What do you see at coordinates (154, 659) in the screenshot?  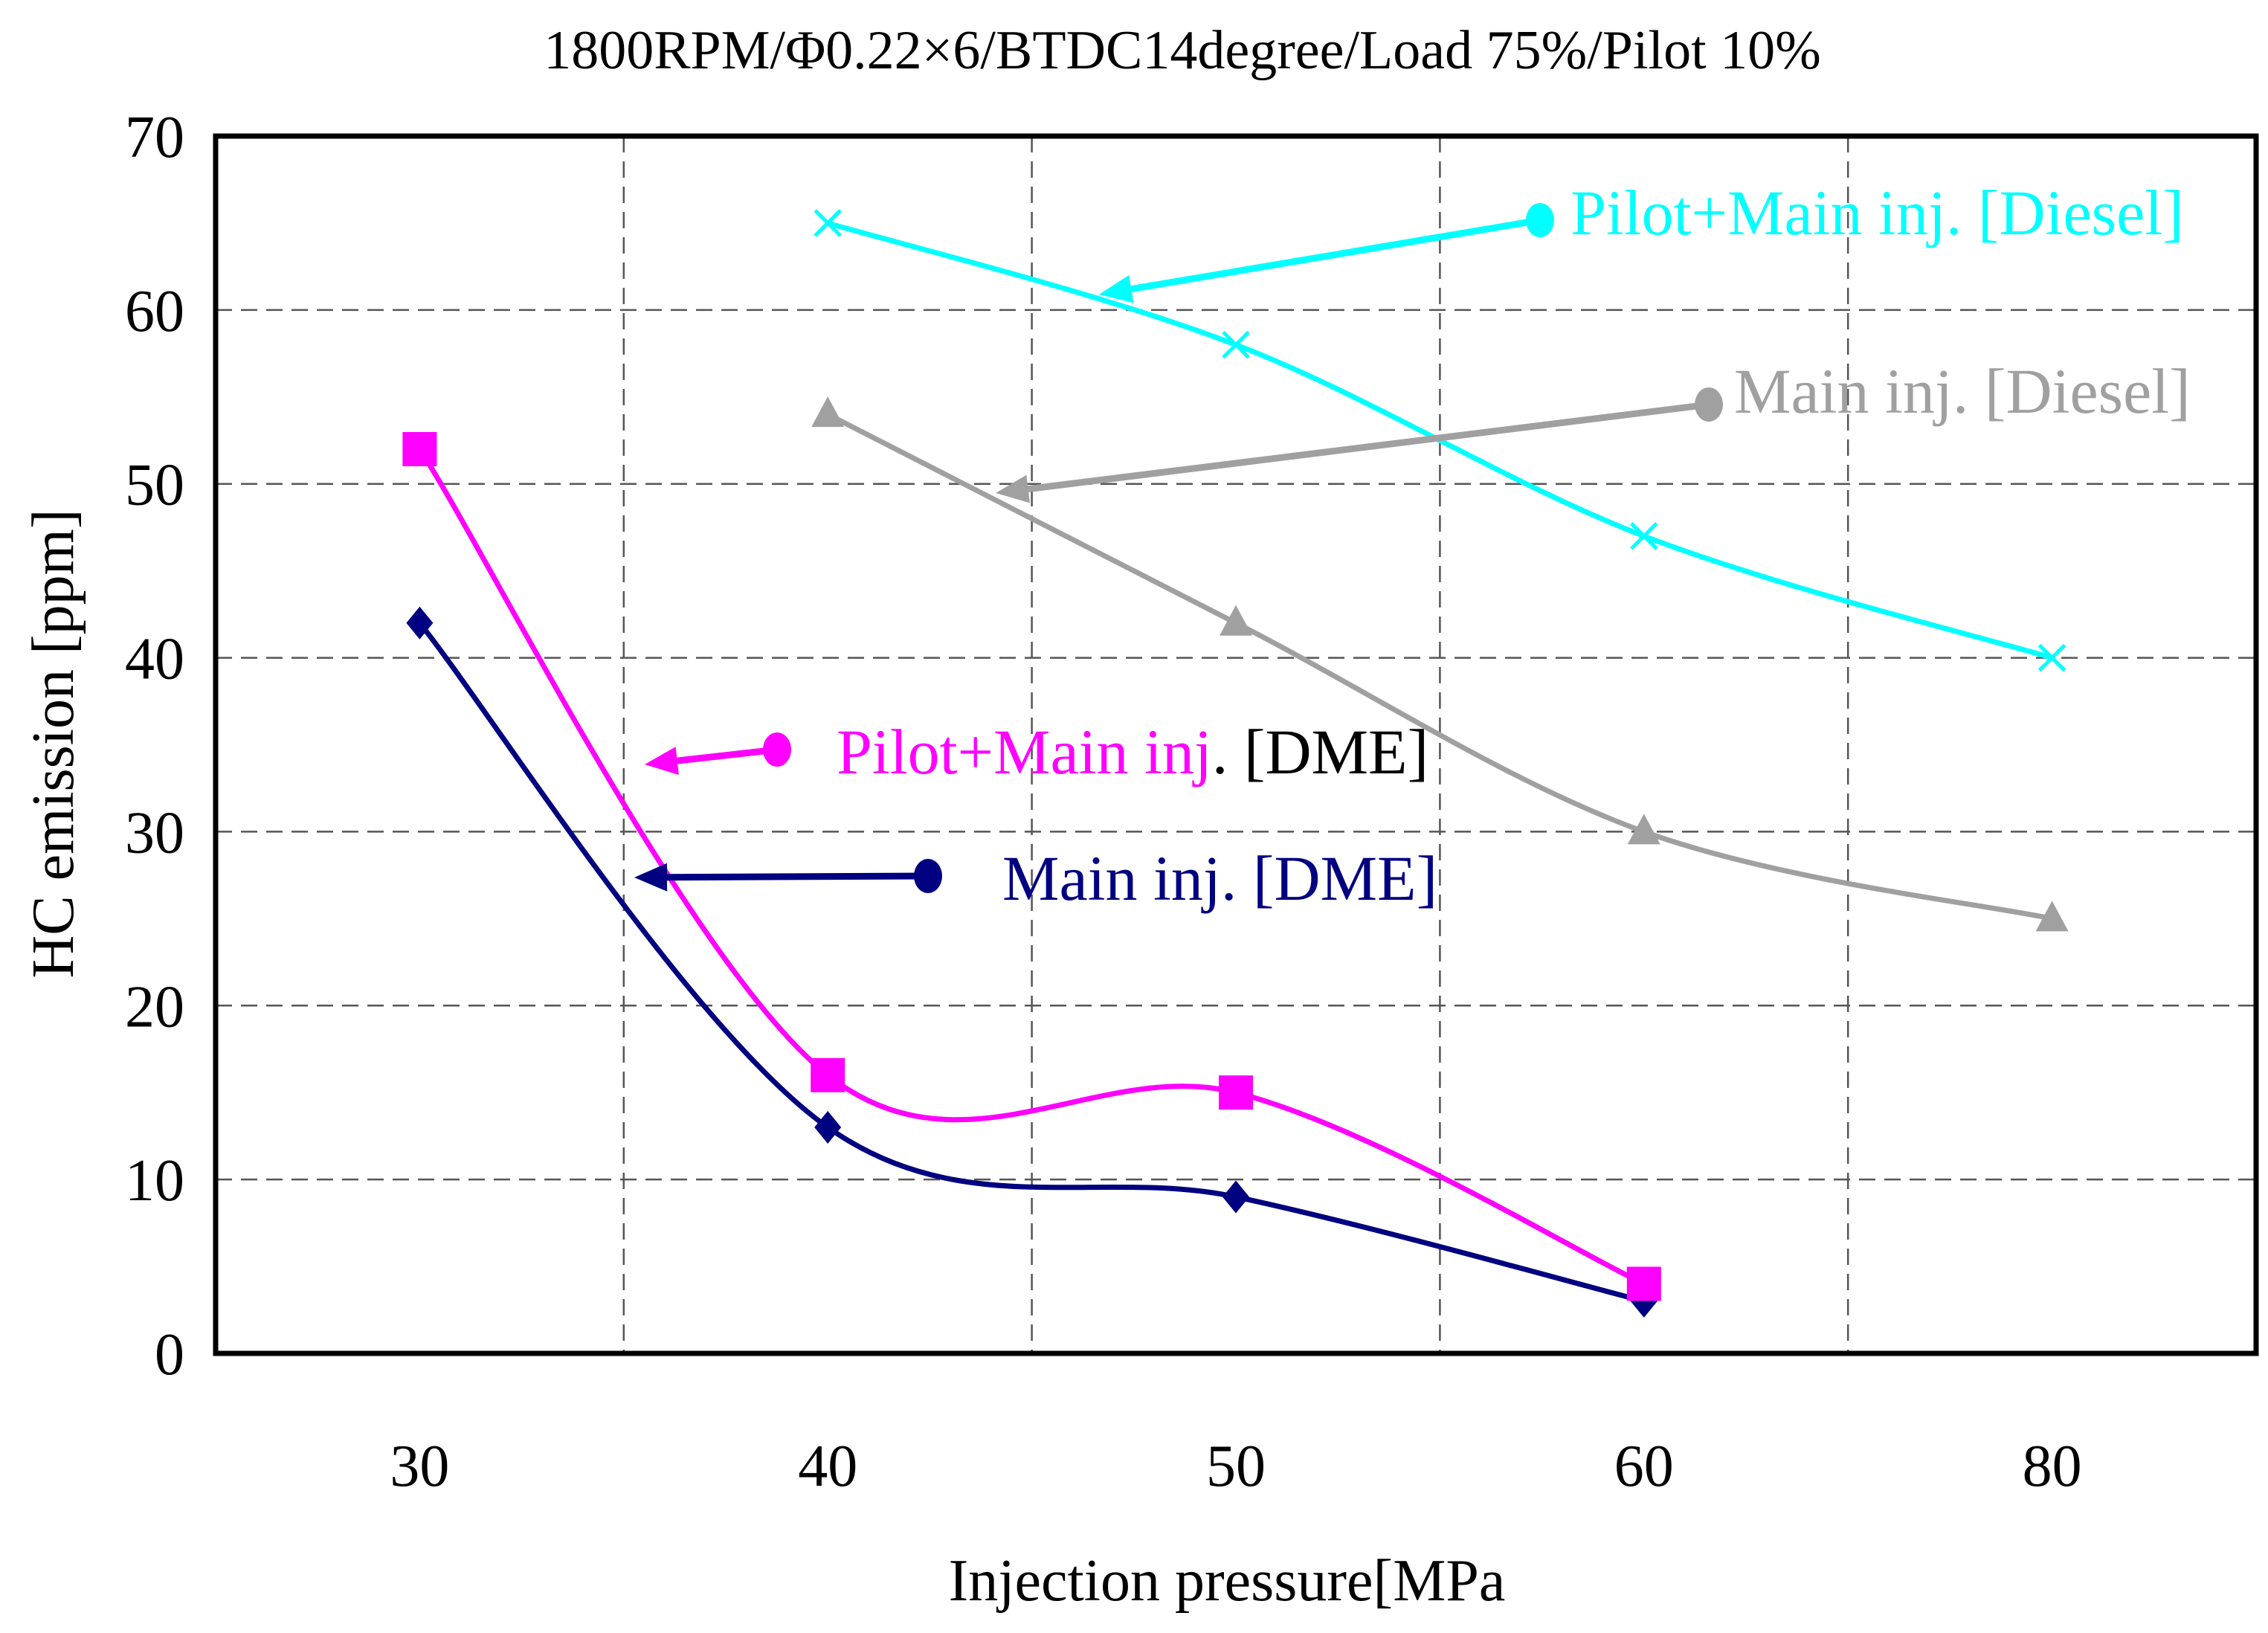 I see `y-tick-label: 40` at bounding box center [154, 659].